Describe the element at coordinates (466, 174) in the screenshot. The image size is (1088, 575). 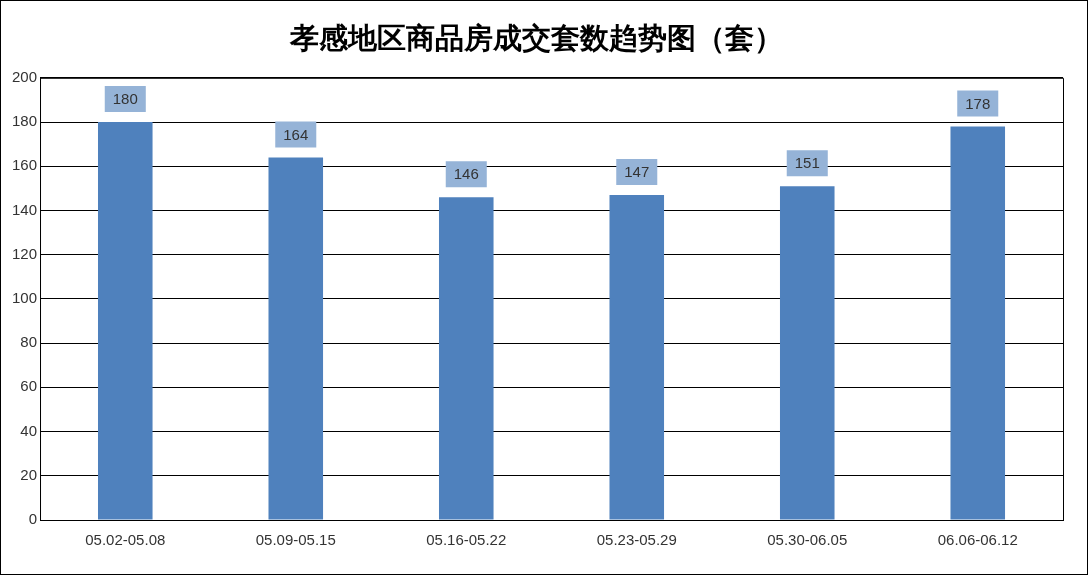
I see `data-label: 146` at that location.